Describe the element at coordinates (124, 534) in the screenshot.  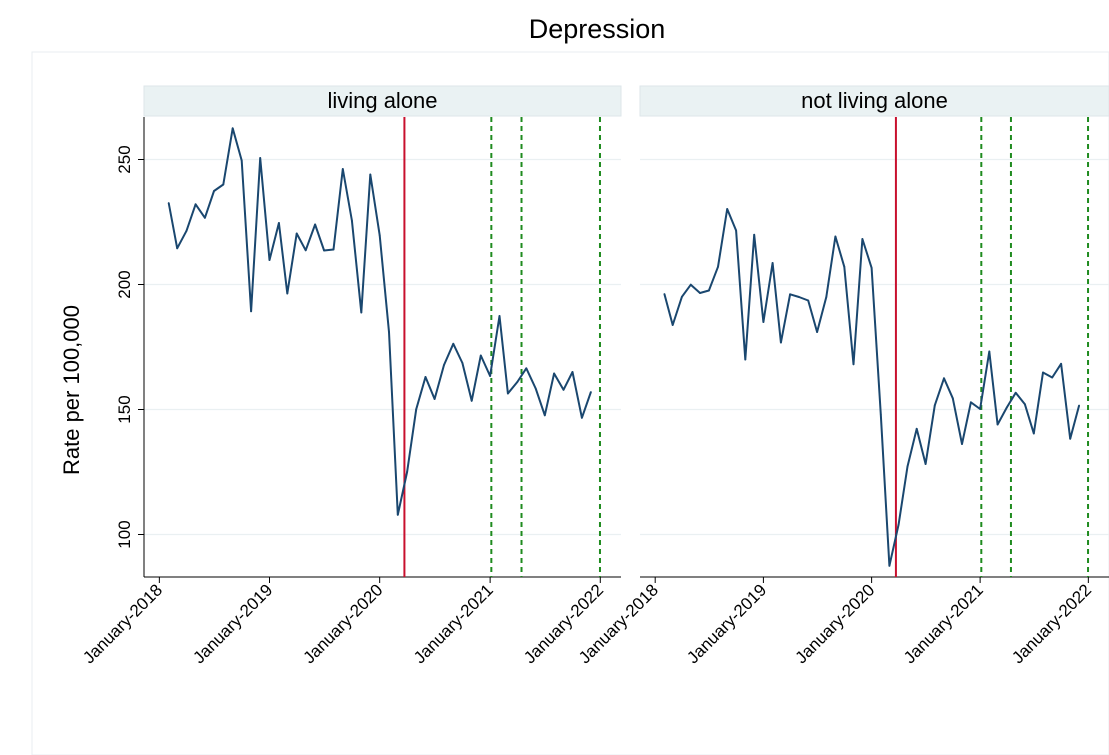
I see `y-tick-label: 100` at that location.